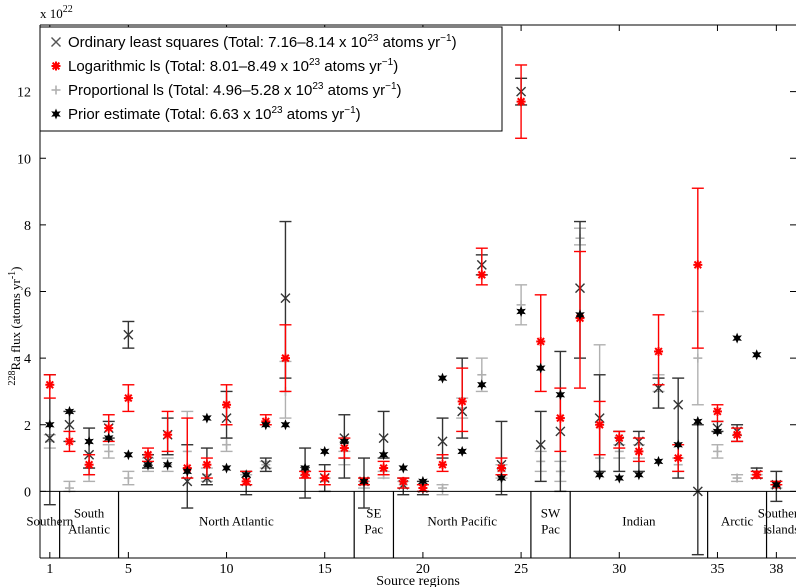 The height and width of the screenshot is (587, 796). Describe the element at coordinates (49, 520) in the screenshot. I see `region-label: Southern` at that location.